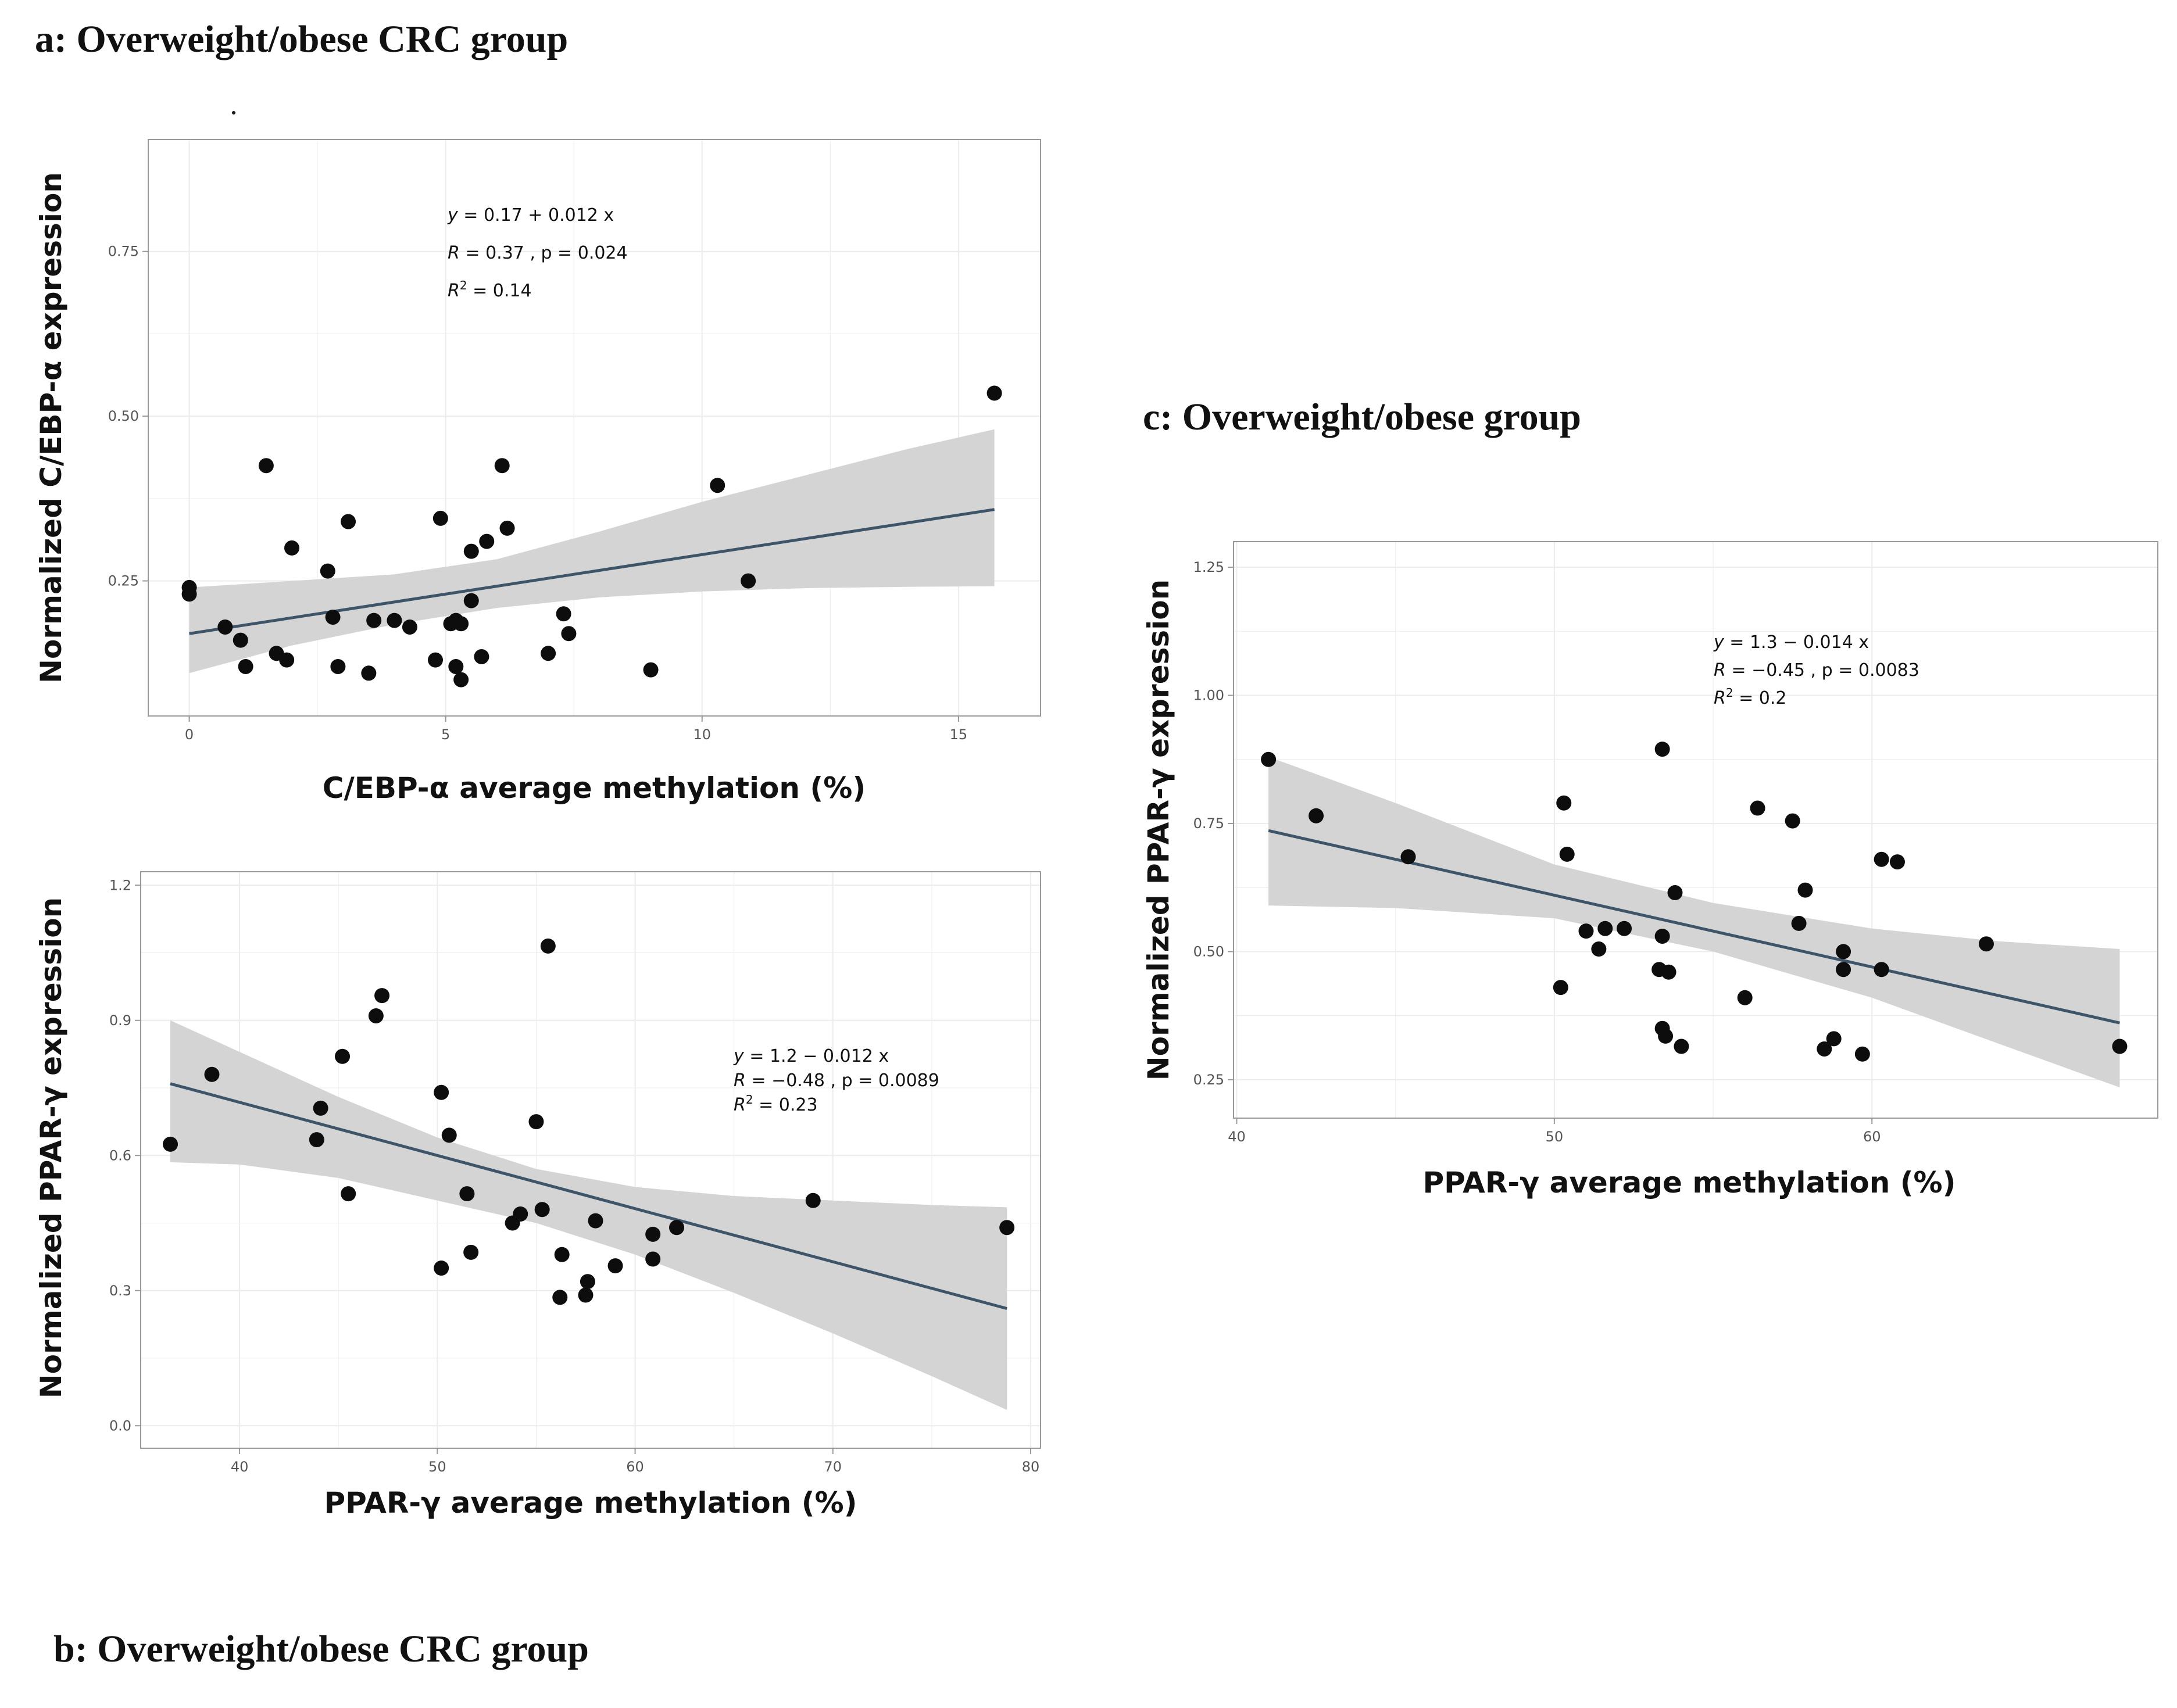 Image resolution: width=2177 pixels, height=1708 pixels. What do you see at coordinates (811, 1056) in the screenshot?
I see `regression-equation: y = 1.2 − 0.012 x` at bounding box center [811, 1056].